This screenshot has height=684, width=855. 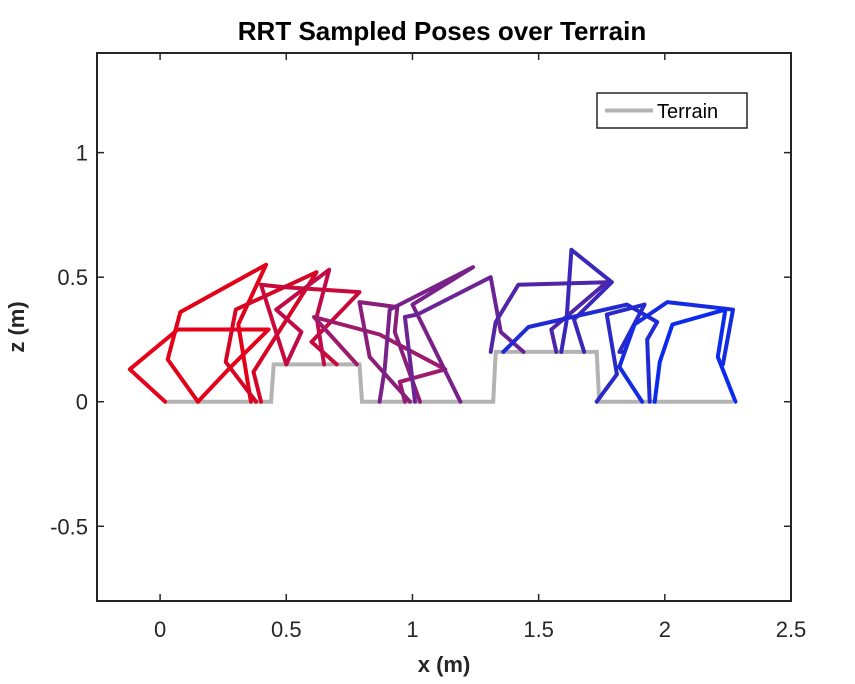 I want to click on x-tick-label: 0, so click(x=160, y=629).